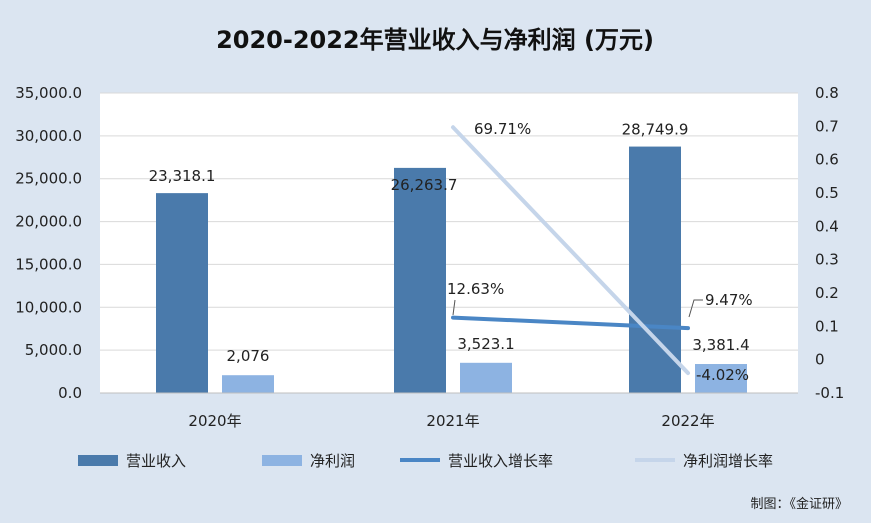  What do you see at coordinates (827, 126) in the screenshot?
I see `y-right-tick-label: 0.7` at bounding box center [827, 126].